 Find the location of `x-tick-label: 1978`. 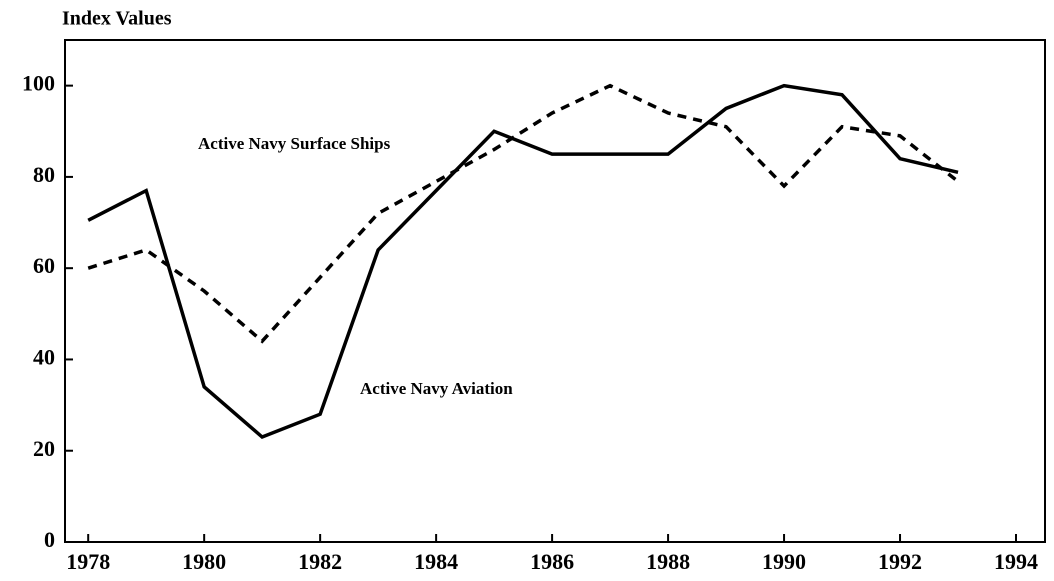

x-tick-label: 1978 is located at coordinates (88, 561).